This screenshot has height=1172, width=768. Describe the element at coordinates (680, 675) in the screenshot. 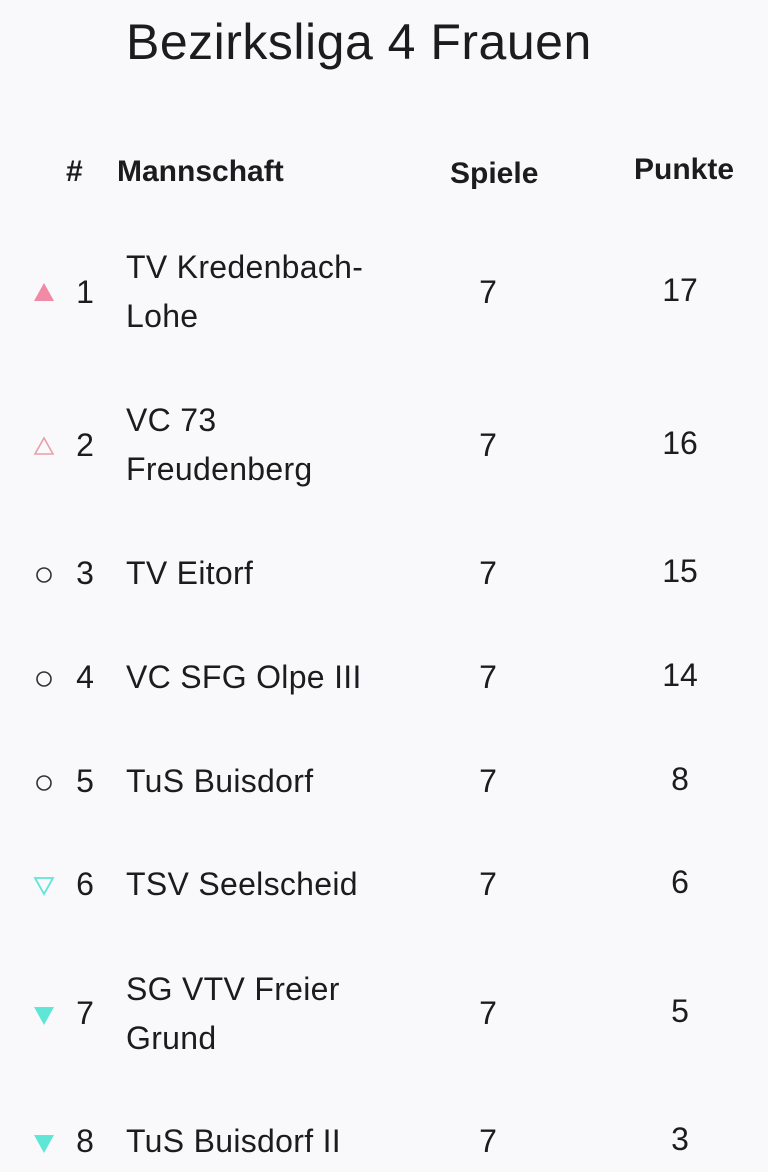

I see `points-cell: 14` at that location.